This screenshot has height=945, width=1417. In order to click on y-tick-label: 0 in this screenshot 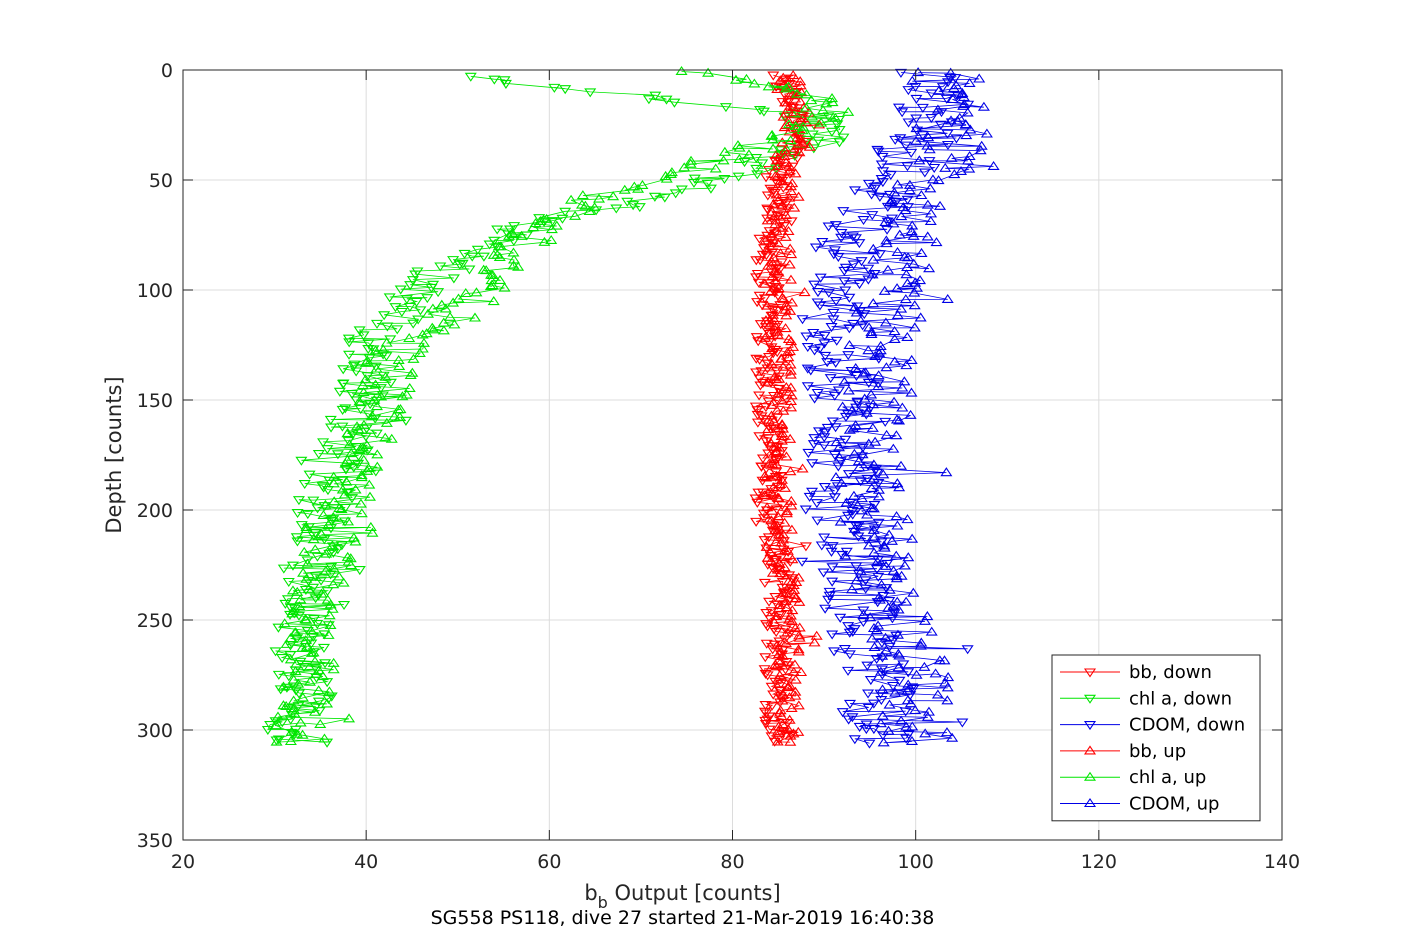, I will do `click(167, 71)`.